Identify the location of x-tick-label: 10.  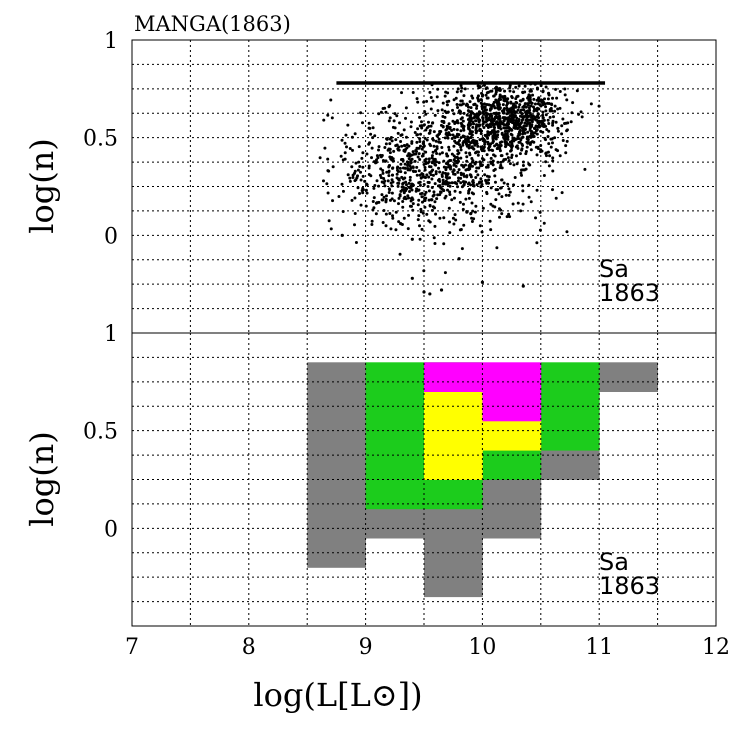
(482, 647).